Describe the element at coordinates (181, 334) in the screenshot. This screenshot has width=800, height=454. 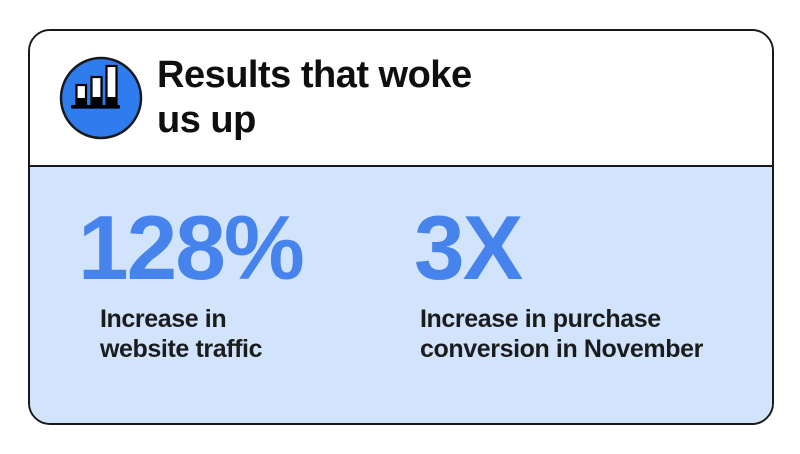
I see `stat-label-website-traffic: Increase in website traffic` at that location.